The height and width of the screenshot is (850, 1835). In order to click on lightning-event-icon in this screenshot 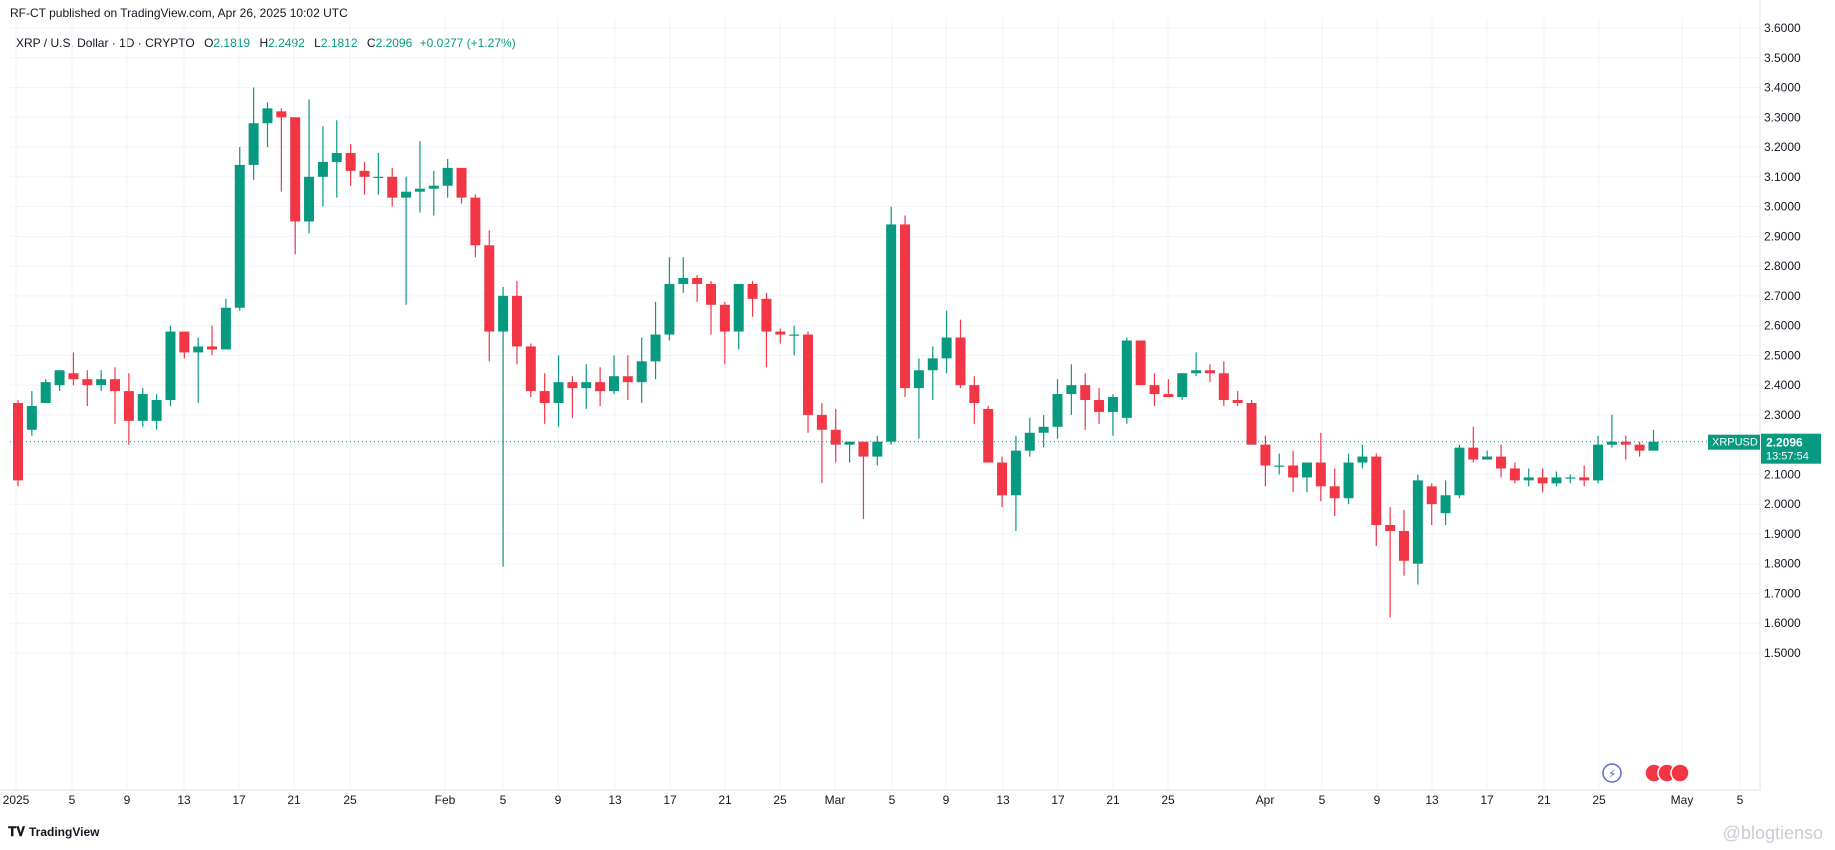, I will do `click(1612, 773)`.